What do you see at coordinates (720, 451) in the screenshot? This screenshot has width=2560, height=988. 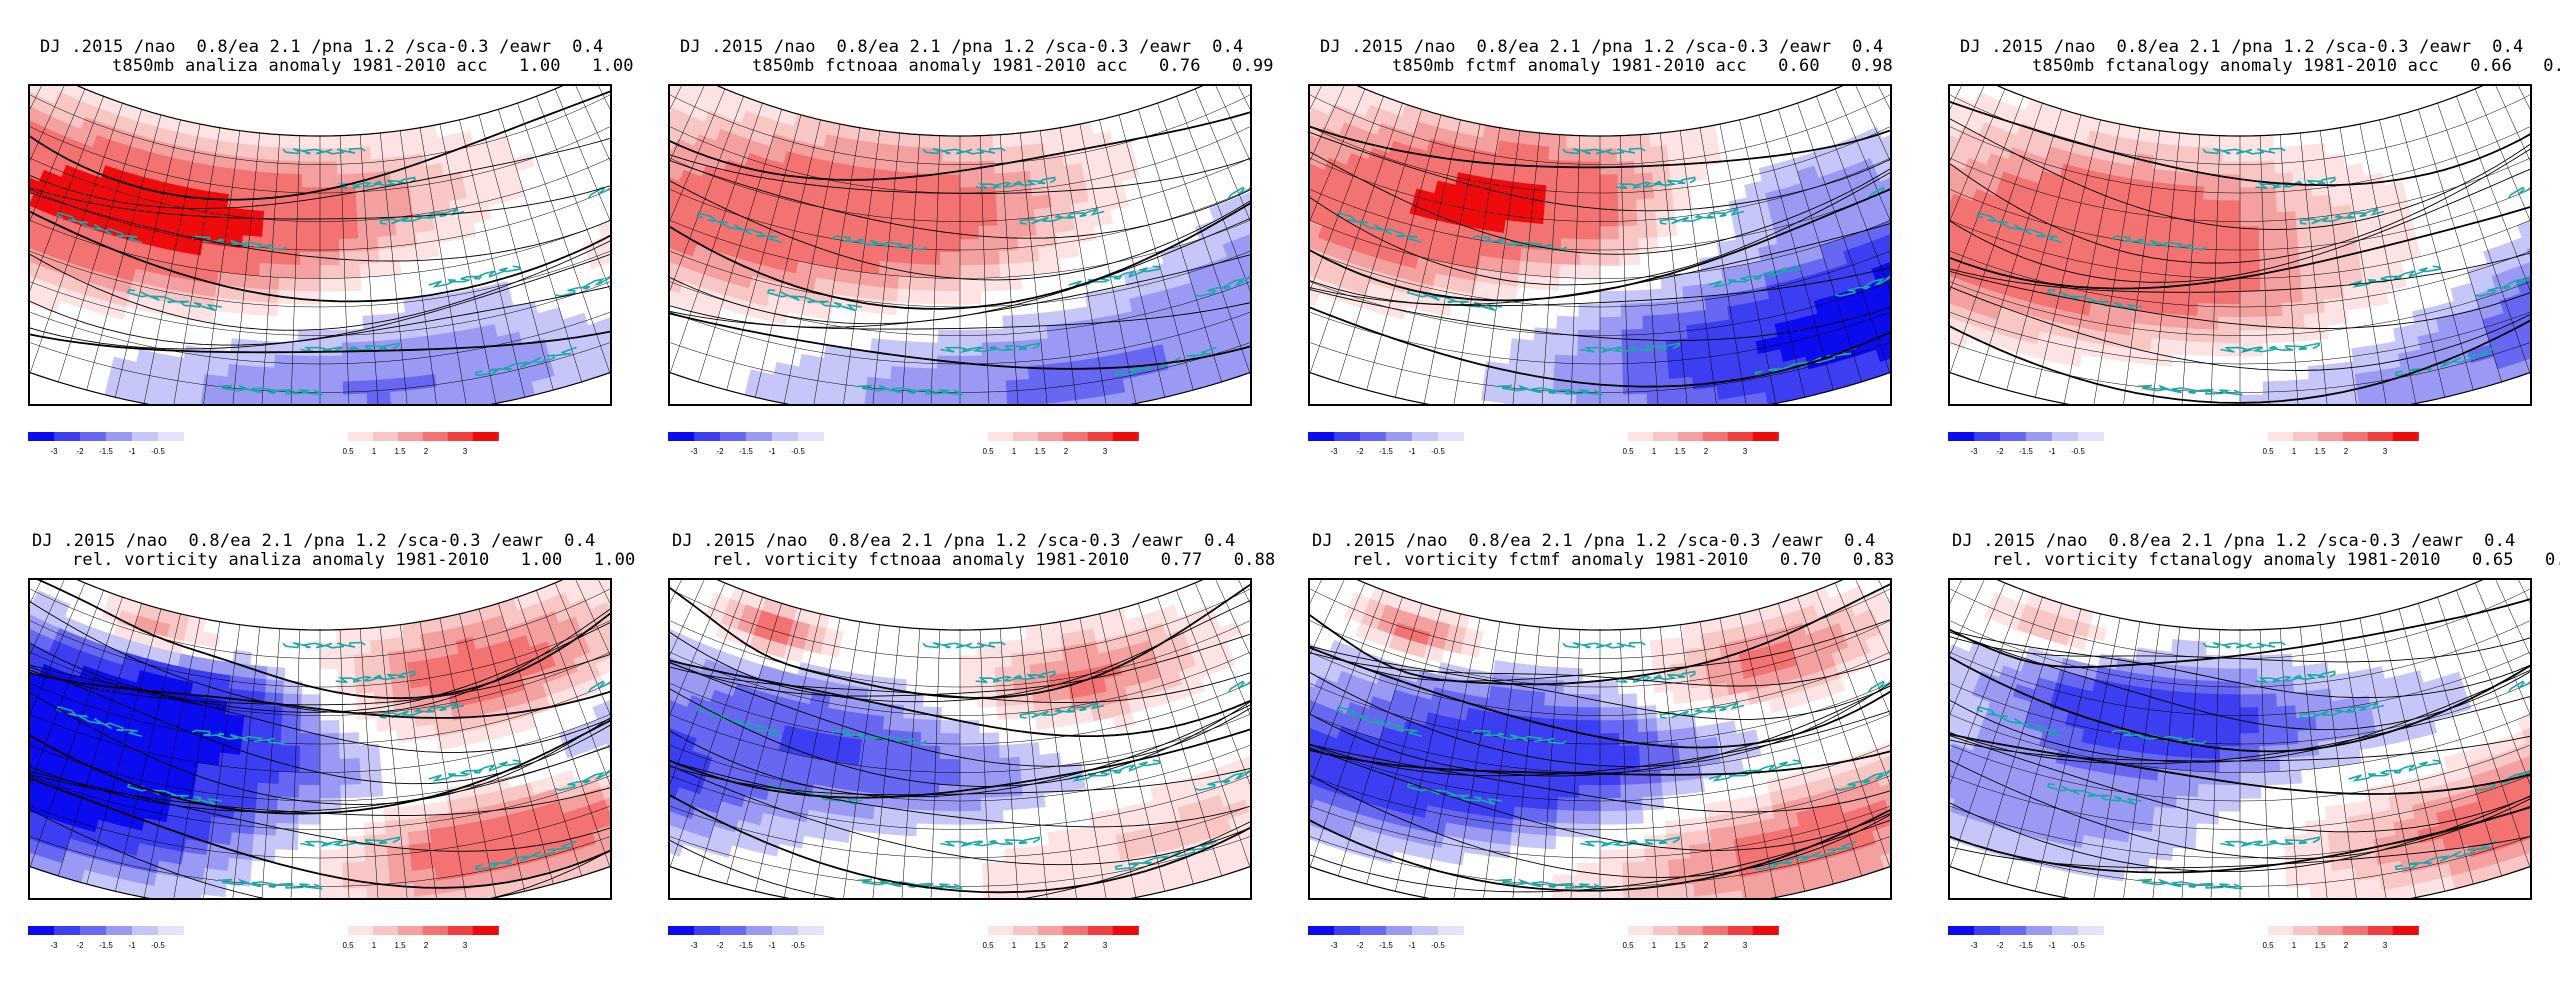 I see `colorbar-tick-label: -2` at bounding box center [720, 451].